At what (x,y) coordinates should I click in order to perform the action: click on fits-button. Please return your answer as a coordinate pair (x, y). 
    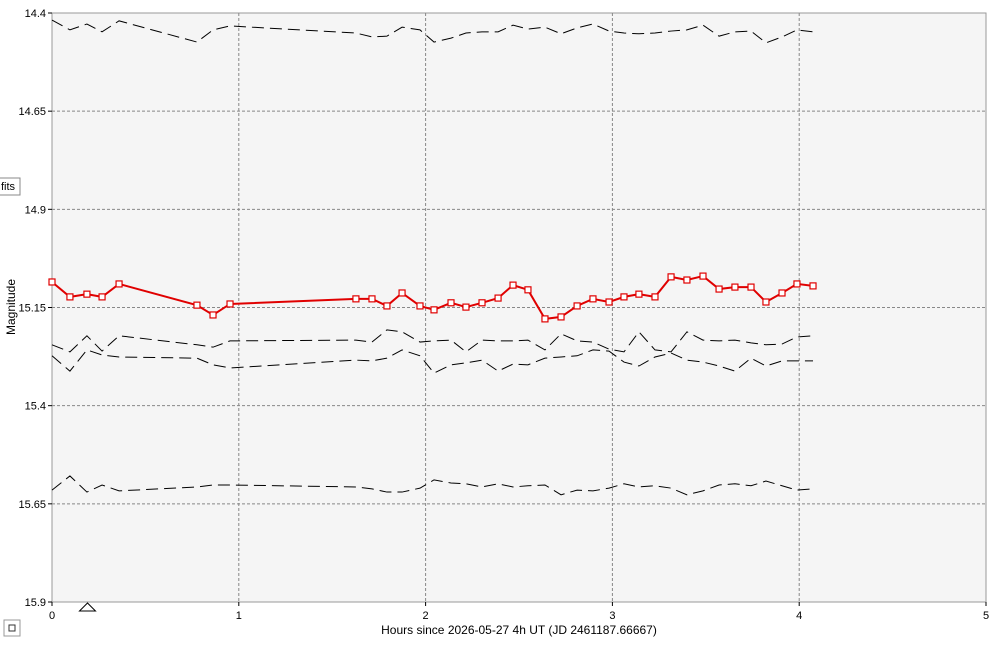
    Looking at the image, I should click on (10, 186).